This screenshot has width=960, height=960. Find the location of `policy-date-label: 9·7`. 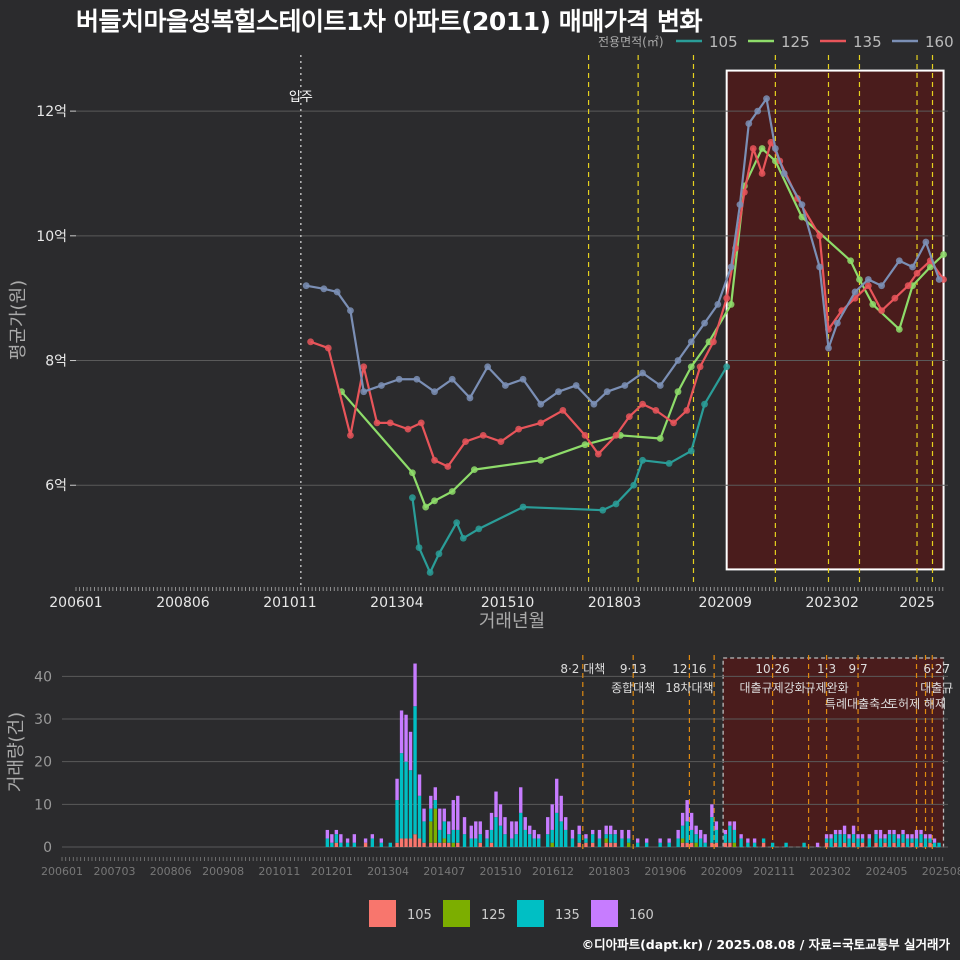

policy-date-label: 9·7 is located at coordinates (858, 669).